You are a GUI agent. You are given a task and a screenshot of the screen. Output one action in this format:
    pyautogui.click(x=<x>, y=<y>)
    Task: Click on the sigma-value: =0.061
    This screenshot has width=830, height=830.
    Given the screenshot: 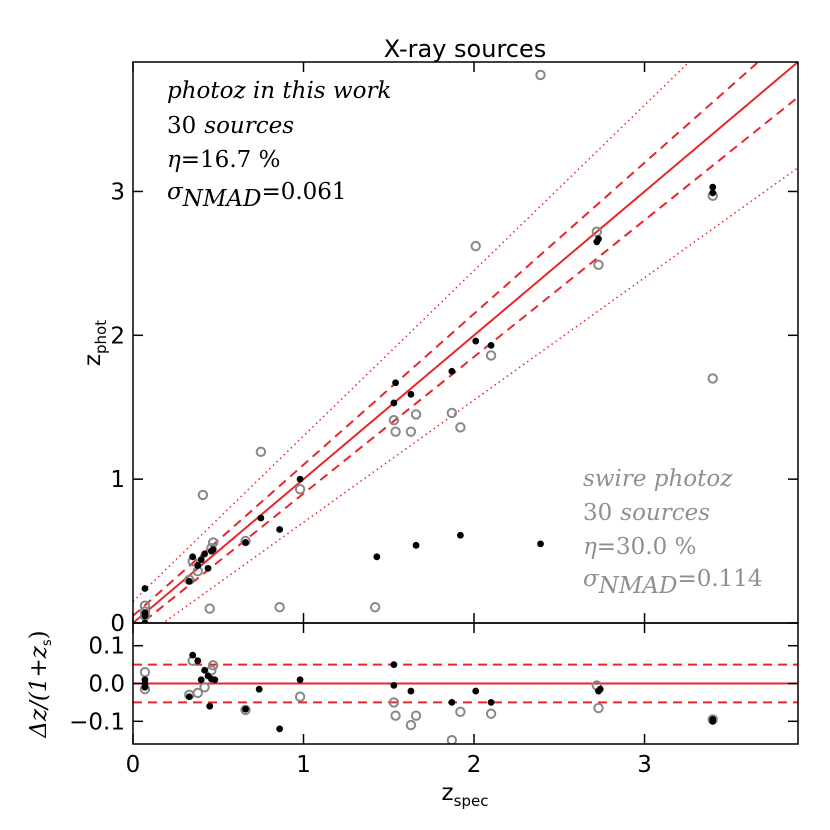 What is the action you would take?
    pyautogui.click(x=303, y=192)
    